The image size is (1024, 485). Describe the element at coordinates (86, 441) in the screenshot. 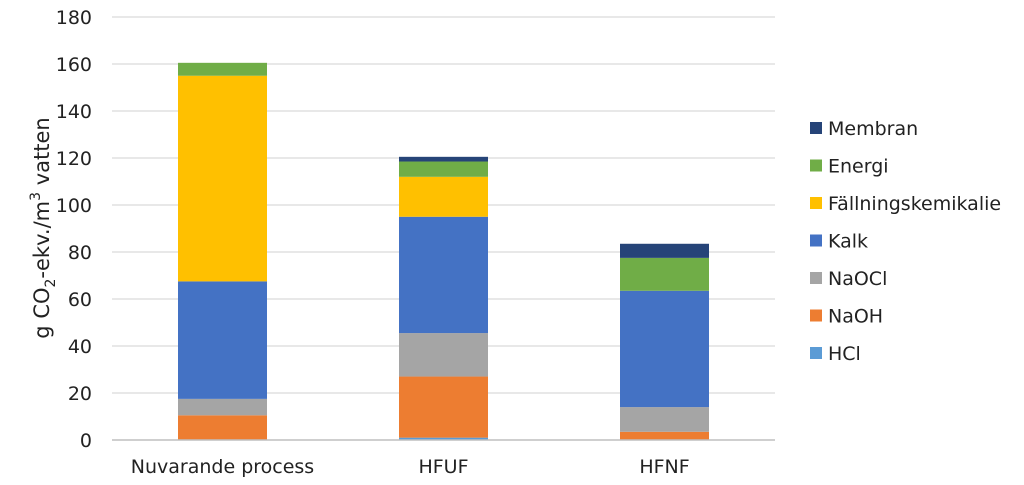

I see `y-tick-label: 0` at that location.